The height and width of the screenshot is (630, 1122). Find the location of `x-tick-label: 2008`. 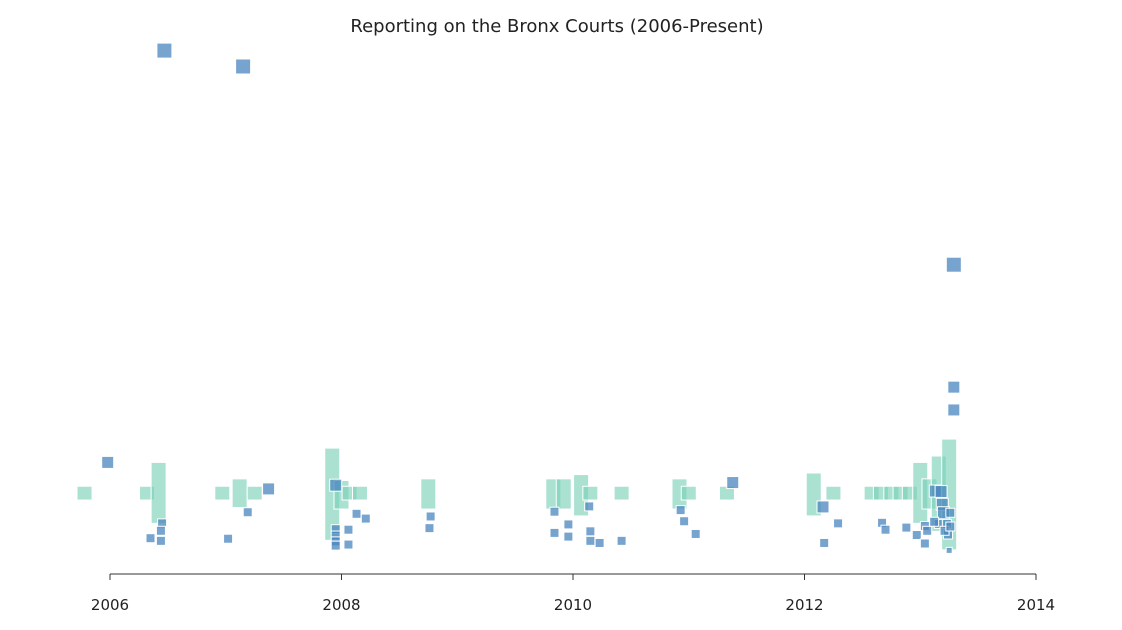

x-tick-label: 2008 is located at coordinates (341, 605).